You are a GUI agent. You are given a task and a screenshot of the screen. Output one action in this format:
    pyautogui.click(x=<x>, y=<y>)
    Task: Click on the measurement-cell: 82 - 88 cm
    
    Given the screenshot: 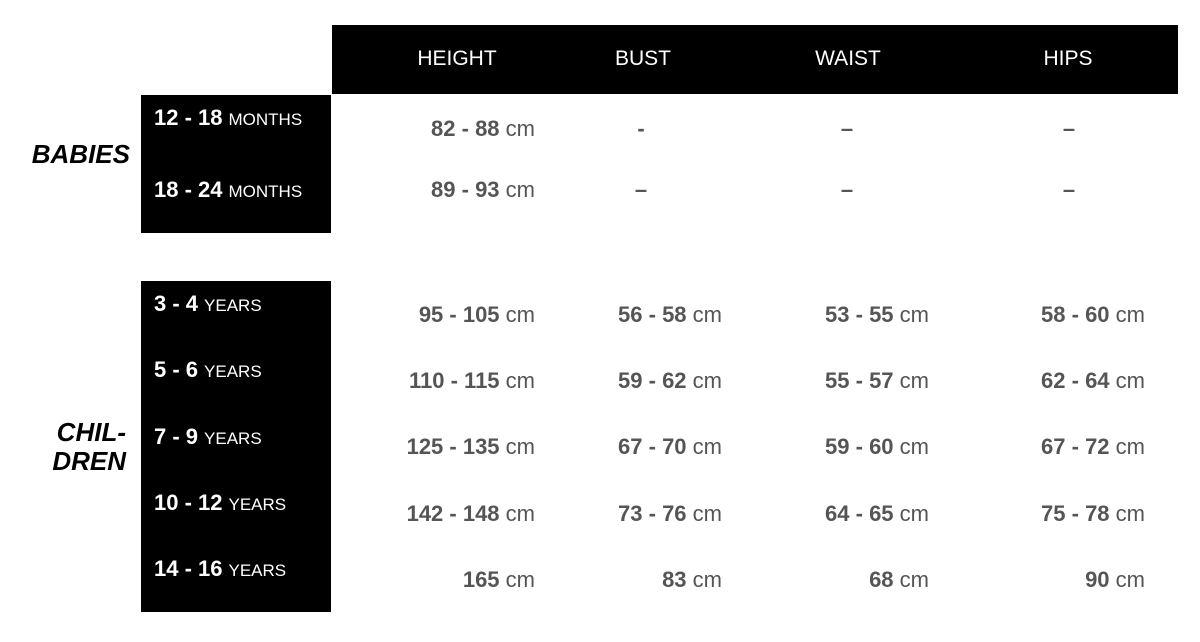 What is the action you would take?
    pyautogui.click(x=483, y=129)
    